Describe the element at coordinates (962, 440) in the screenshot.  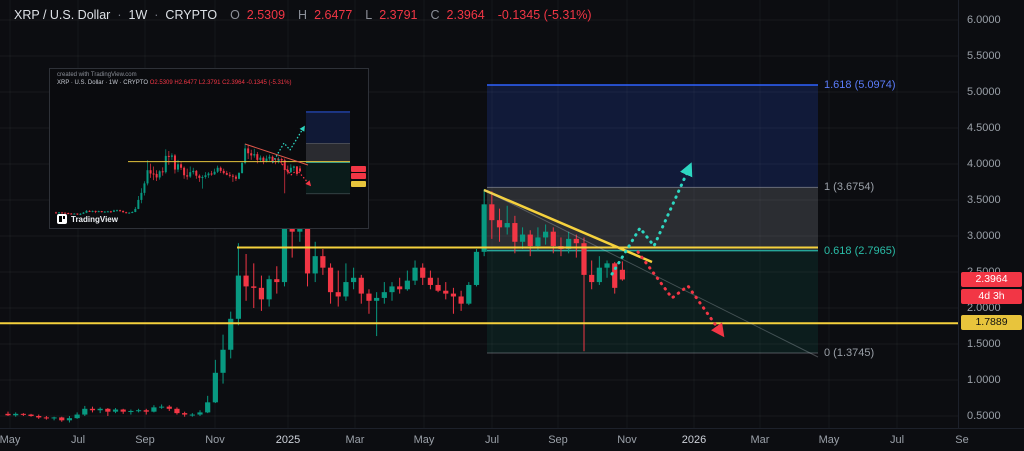
I see `time-axis-label: Se` at that location.